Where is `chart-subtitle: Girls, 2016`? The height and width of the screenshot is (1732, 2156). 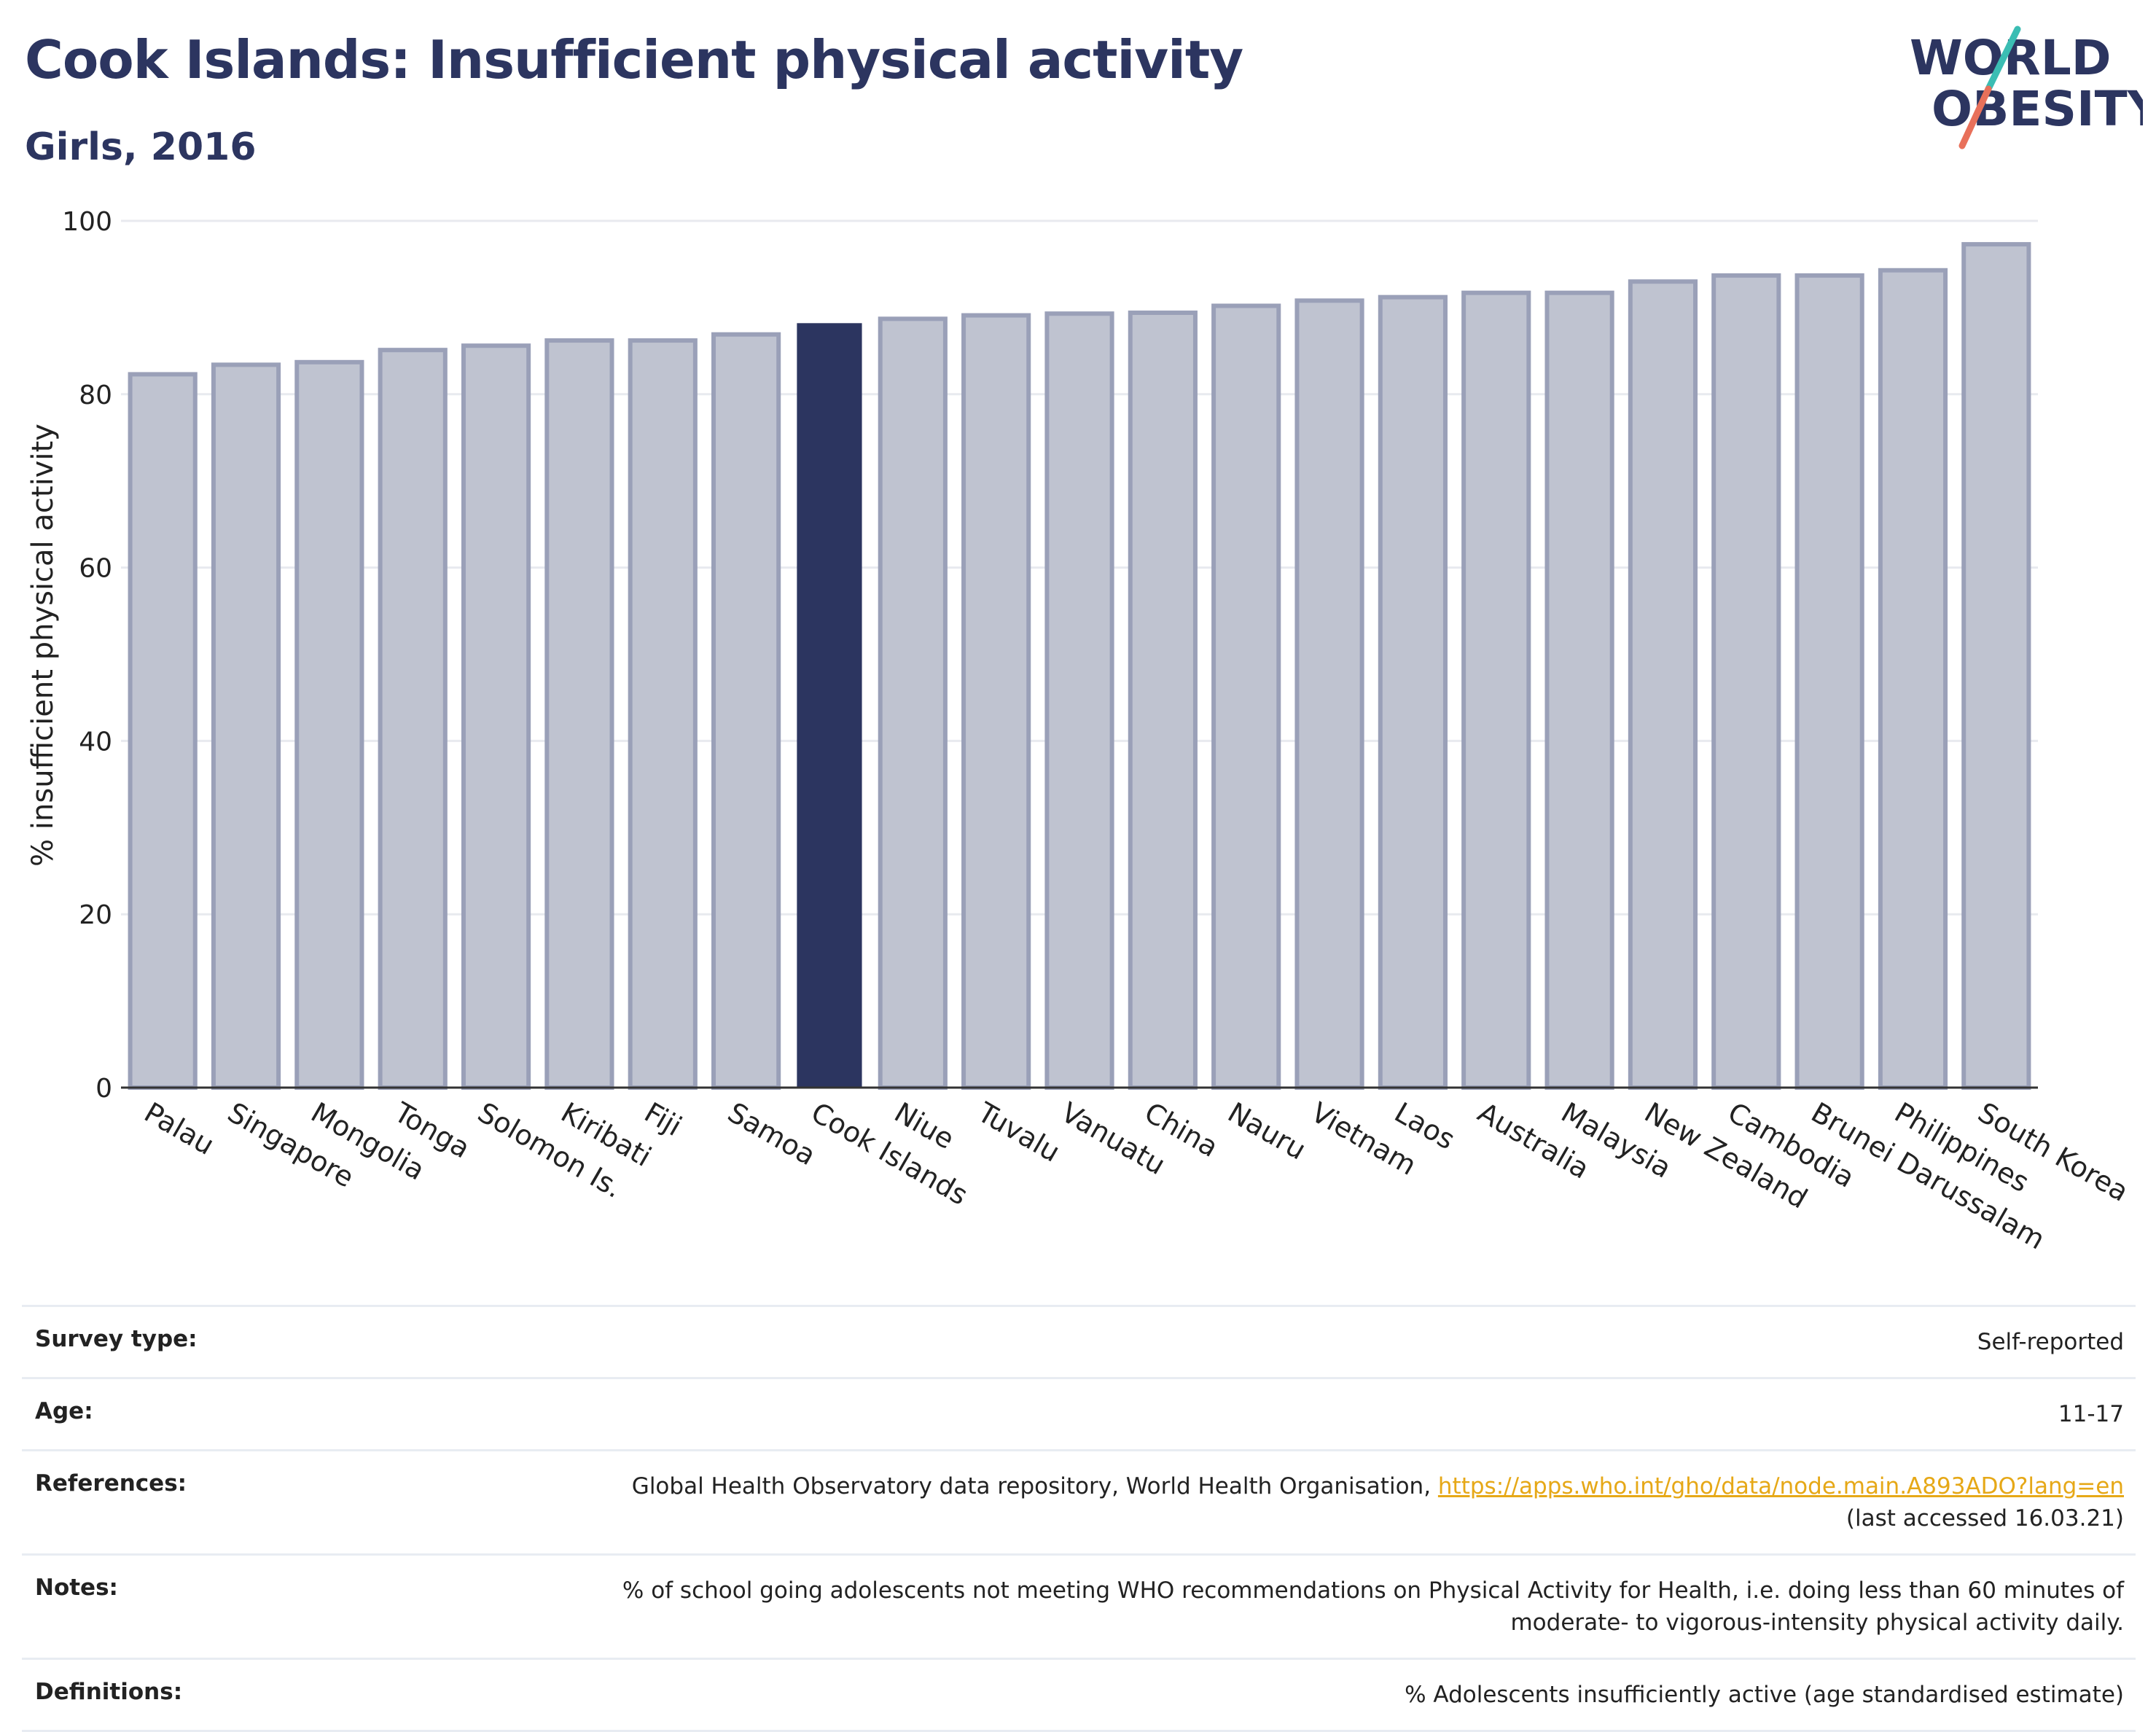
chart-subtitle: Girls, 2016 is located at coordinates (141, 147).